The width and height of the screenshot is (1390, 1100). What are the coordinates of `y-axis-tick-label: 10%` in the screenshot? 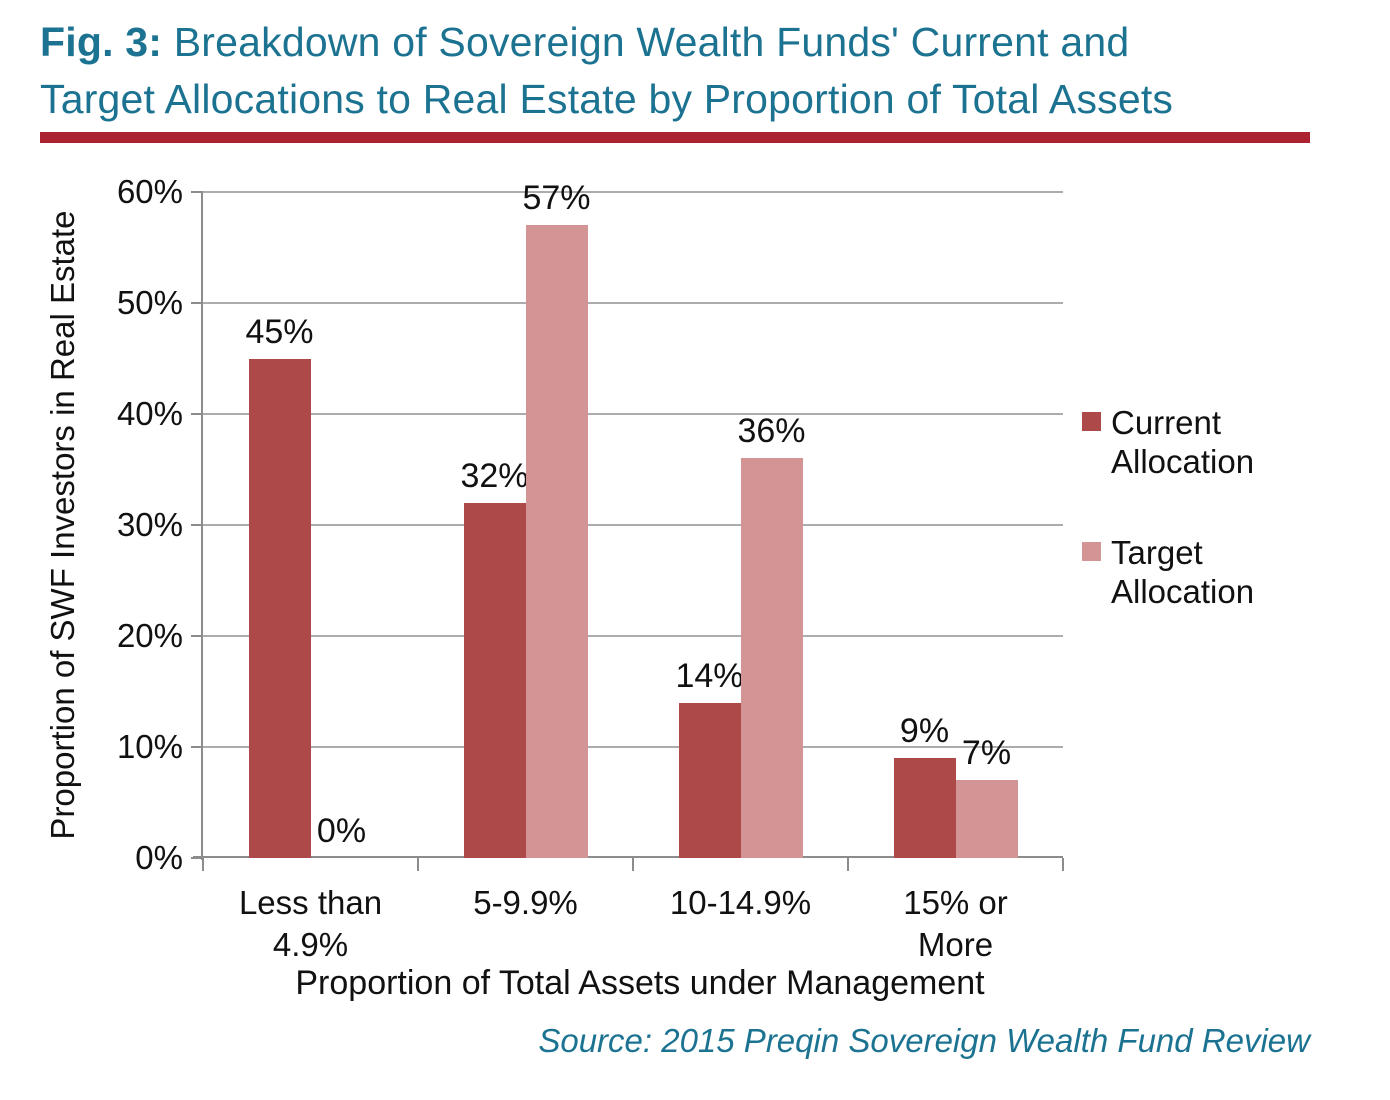 It's located at (149, 746).